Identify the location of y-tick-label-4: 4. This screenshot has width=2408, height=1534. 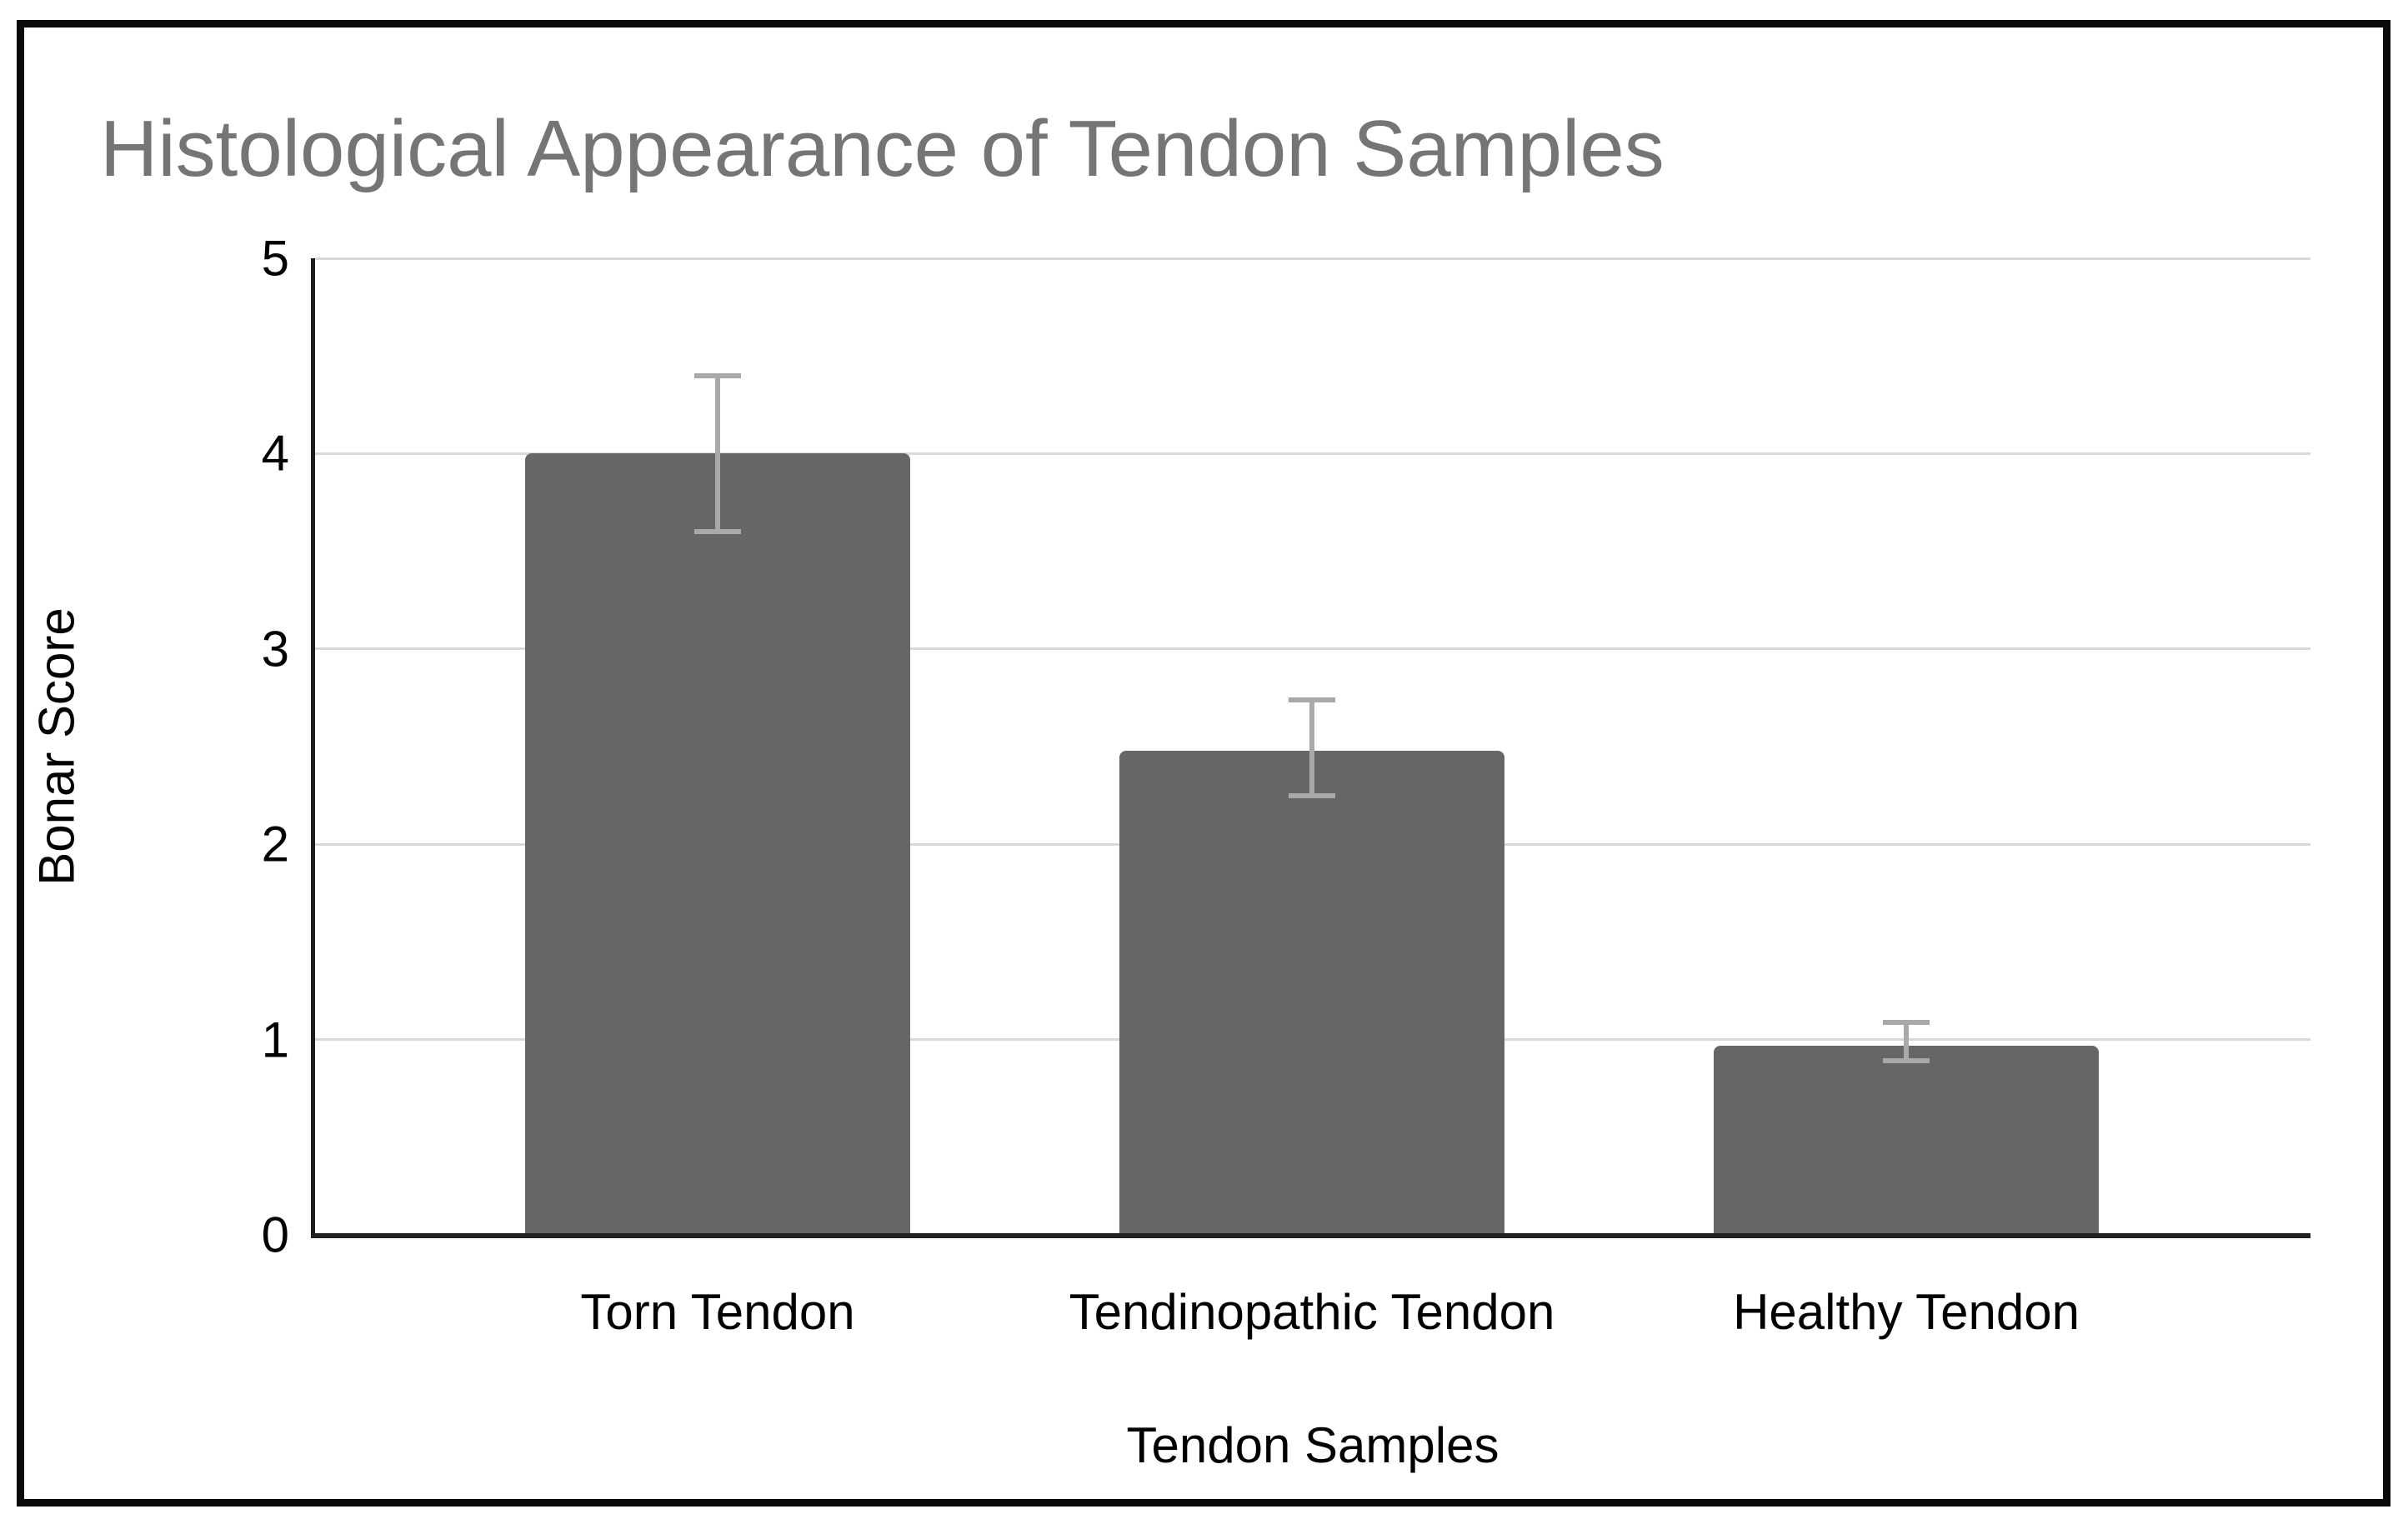
(275, 454).